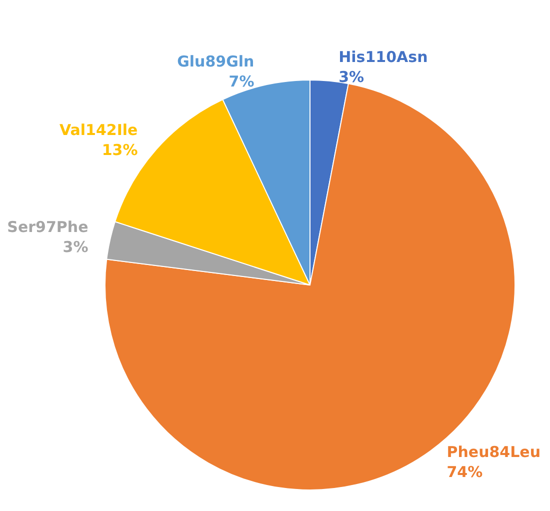 The height and width of the screenshot is (511, 550). What do you see at coordinates (98, 130) in the screenshot?
I see `slice-label: Val142Ile` at bounding box center [98, 130].